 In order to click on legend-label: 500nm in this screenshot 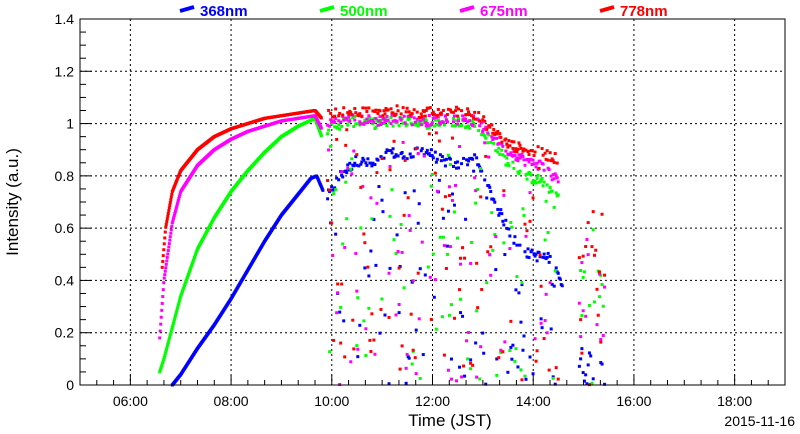, I will do `click(364, 11)`.